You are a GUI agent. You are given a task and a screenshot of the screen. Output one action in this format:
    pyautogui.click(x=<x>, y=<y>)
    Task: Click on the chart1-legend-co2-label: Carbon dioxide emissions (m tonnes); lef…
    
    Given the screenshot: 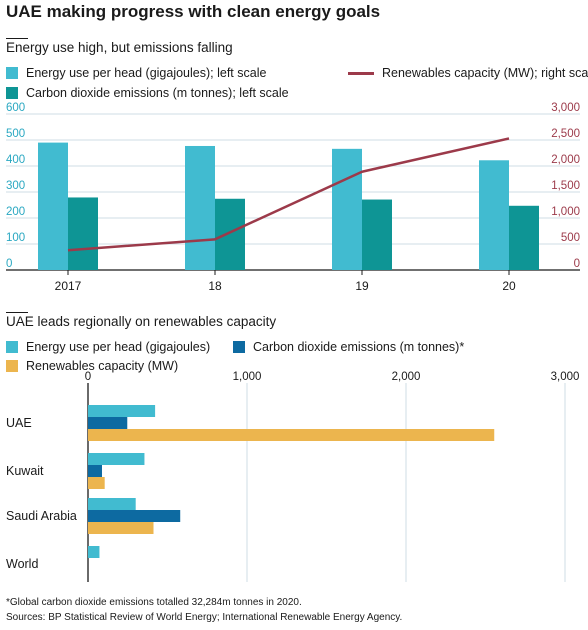 What is the action you would take?
    pyautogui.click(x=157, y=93)
    